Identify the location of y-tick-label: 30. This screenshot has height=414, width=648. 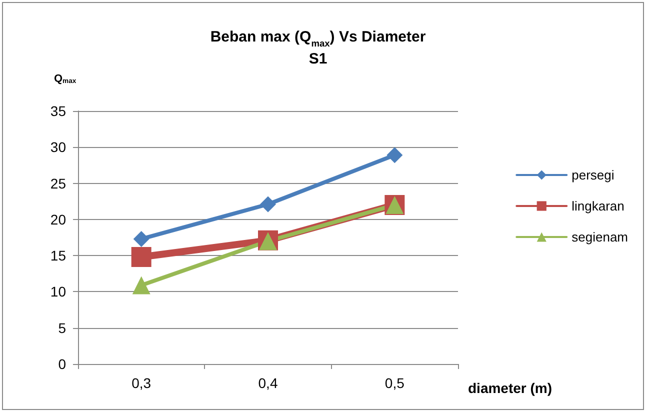
(58, 147).